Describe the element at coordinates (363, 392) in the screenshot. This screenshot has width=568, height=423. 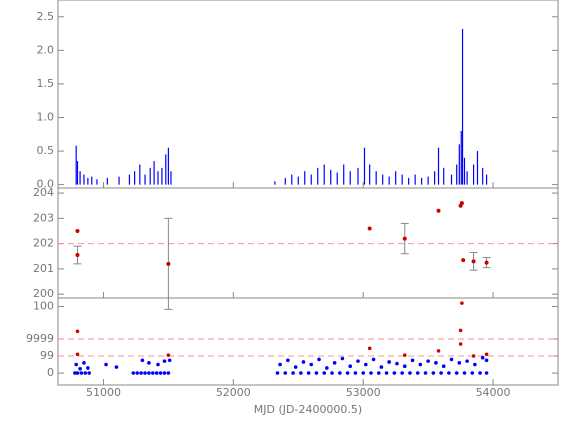
I see `x-tick-label: 53000` at that location.